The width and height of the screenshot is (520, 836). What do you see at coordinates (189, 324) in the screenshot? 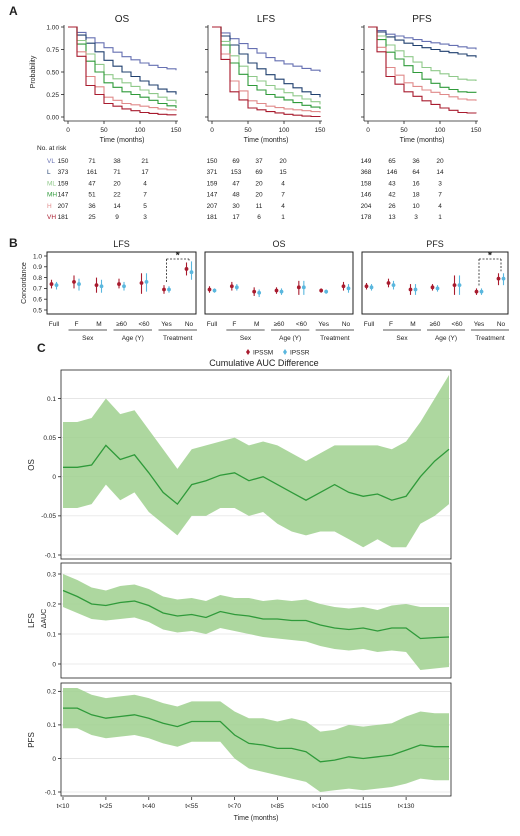
I see `concordance-x-tick-label: No` at bounding box center [189, 324].